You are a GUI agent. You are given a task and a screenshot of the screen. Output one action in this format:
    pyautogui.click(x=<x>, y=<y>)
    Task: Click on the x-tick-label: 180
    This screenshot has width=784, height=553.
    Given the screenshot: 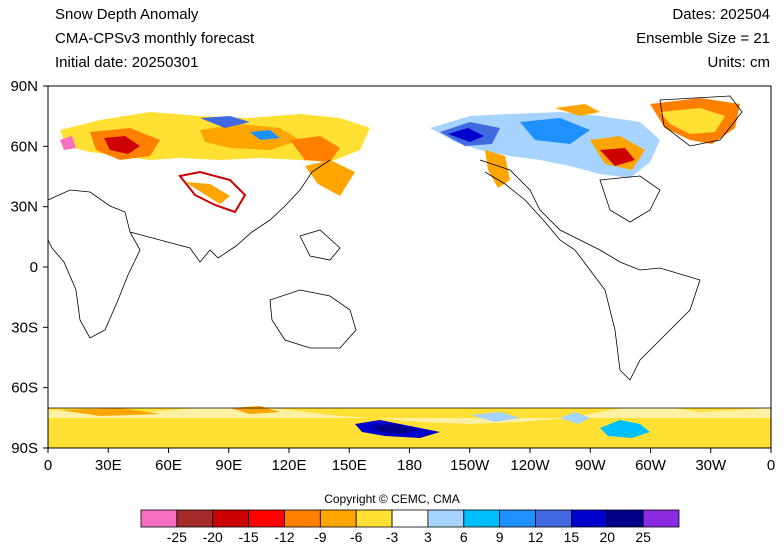 What is the action you would take?
    pyautogui.click(x=409, y=465)
    